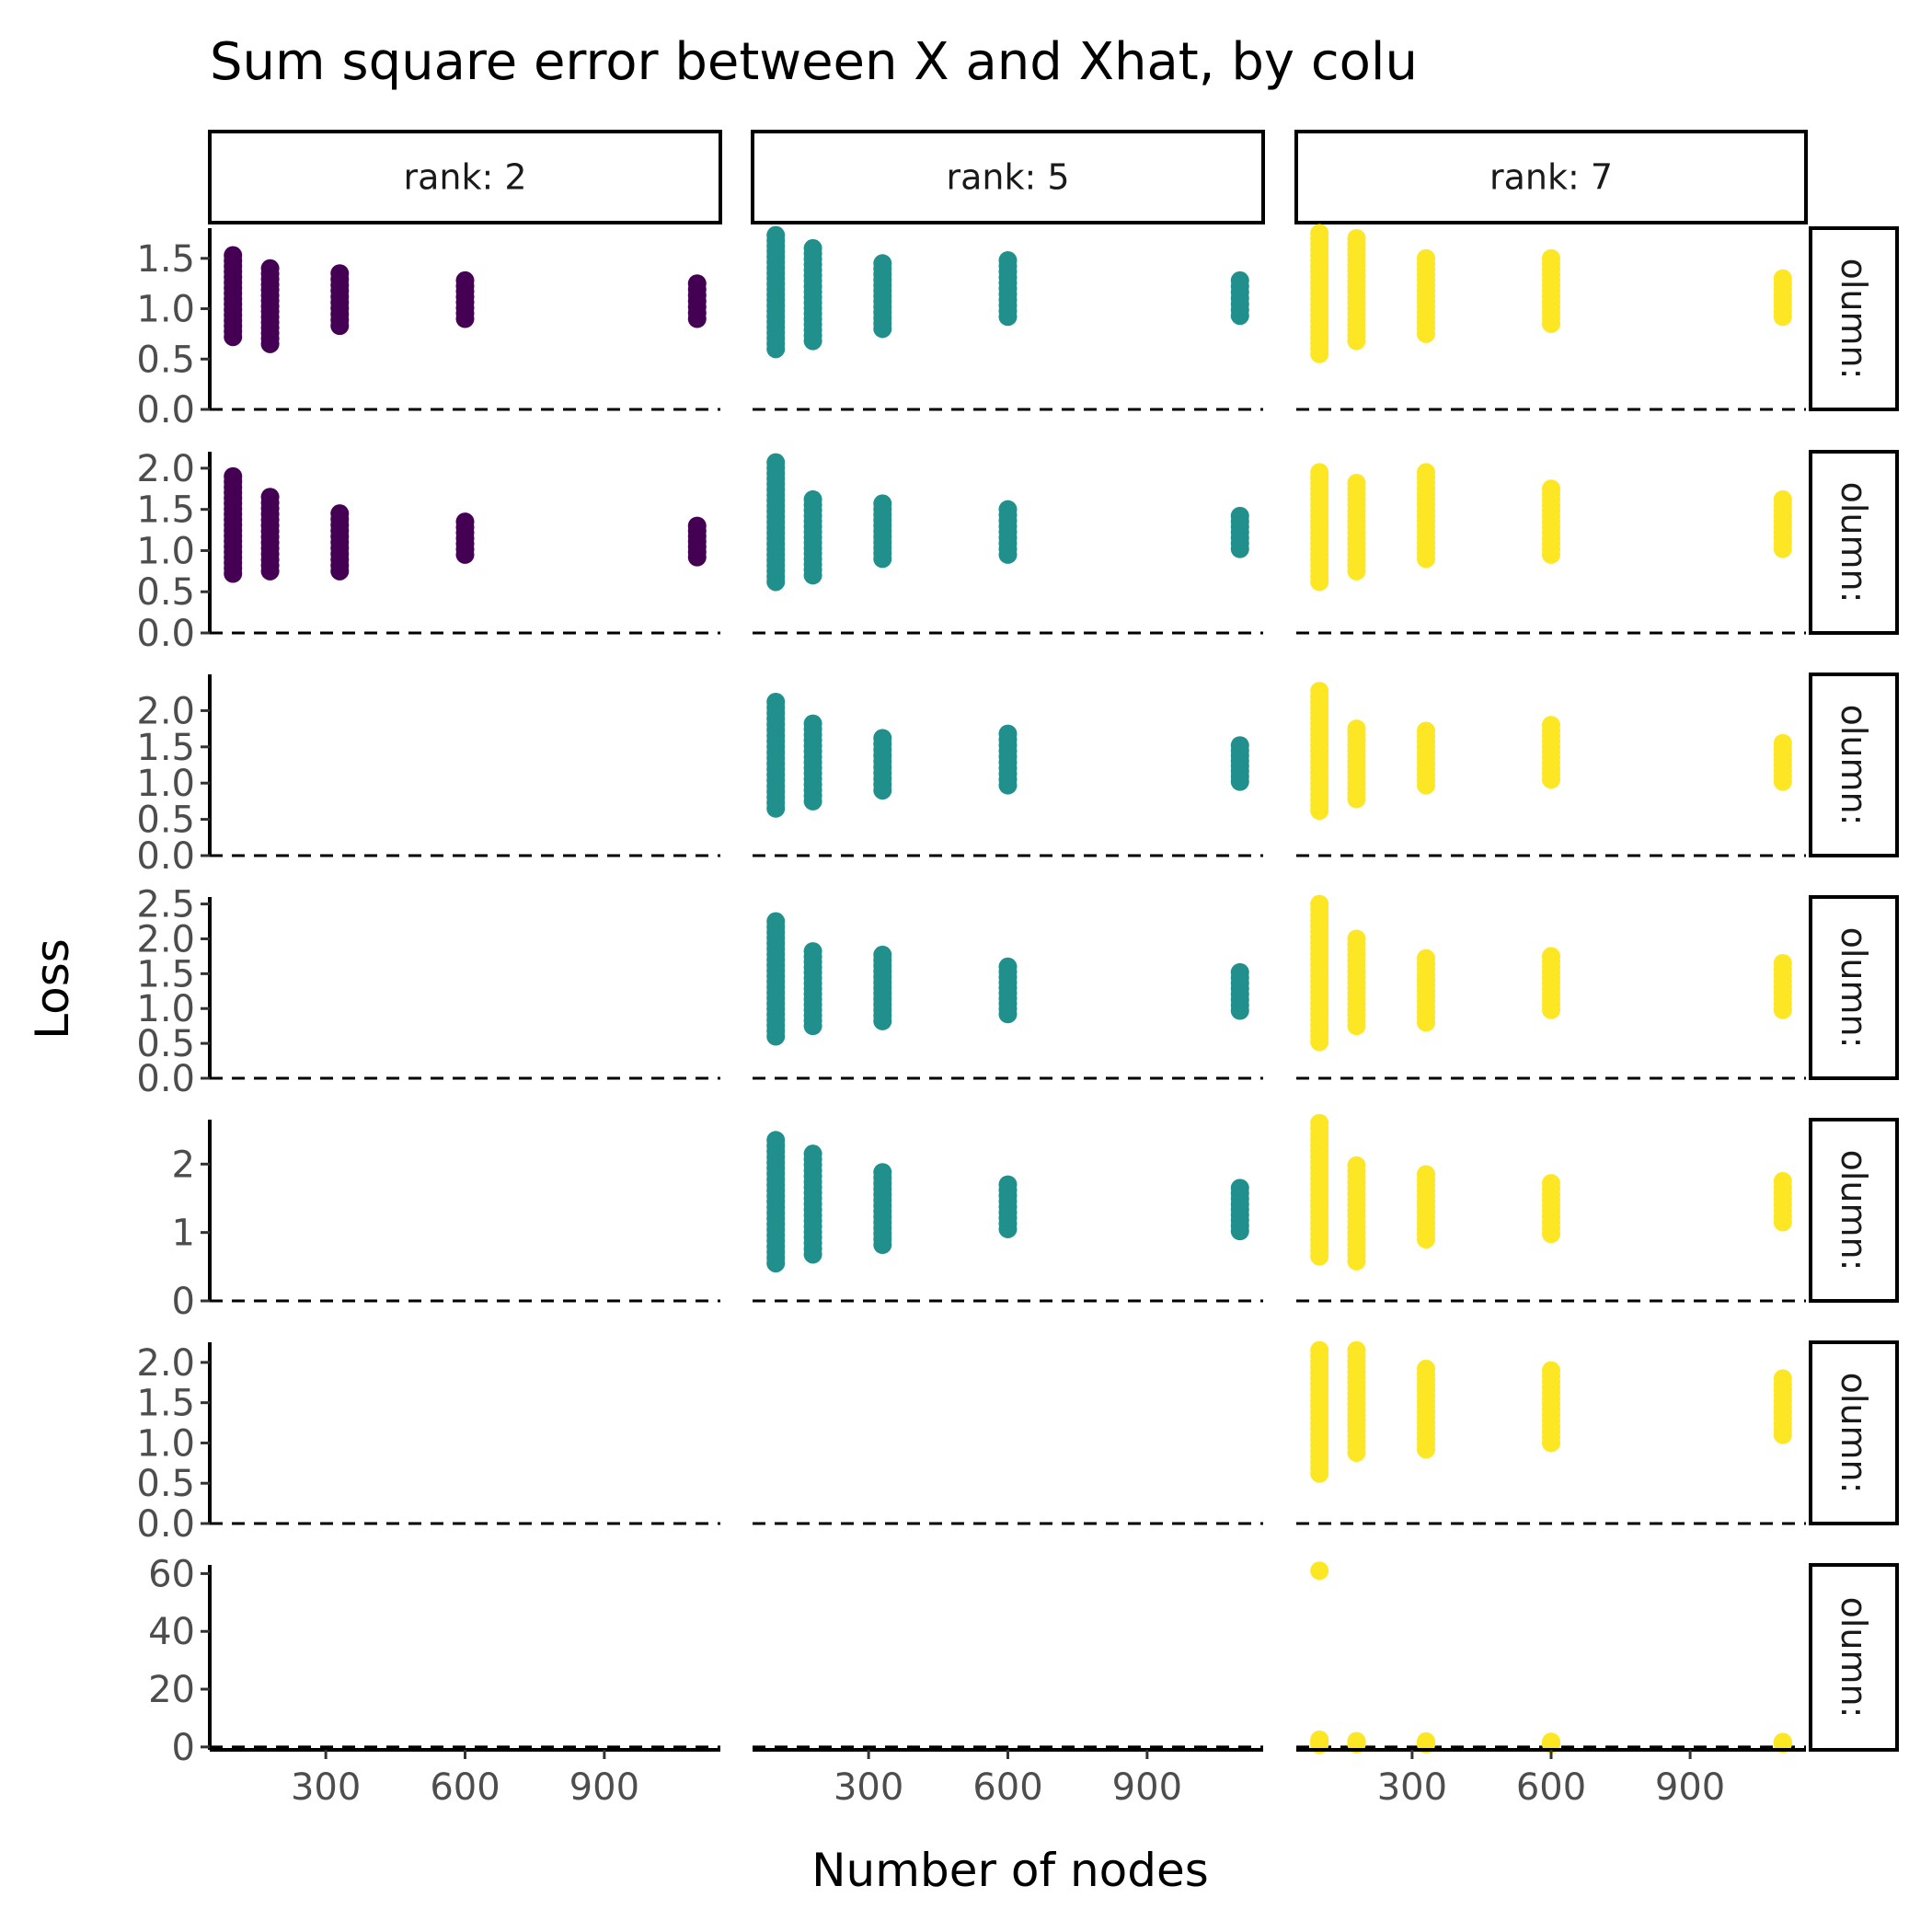 This screenshot has width=1932, height=1932. I want to click on y-tick-label: 2, so click(183, 1165).